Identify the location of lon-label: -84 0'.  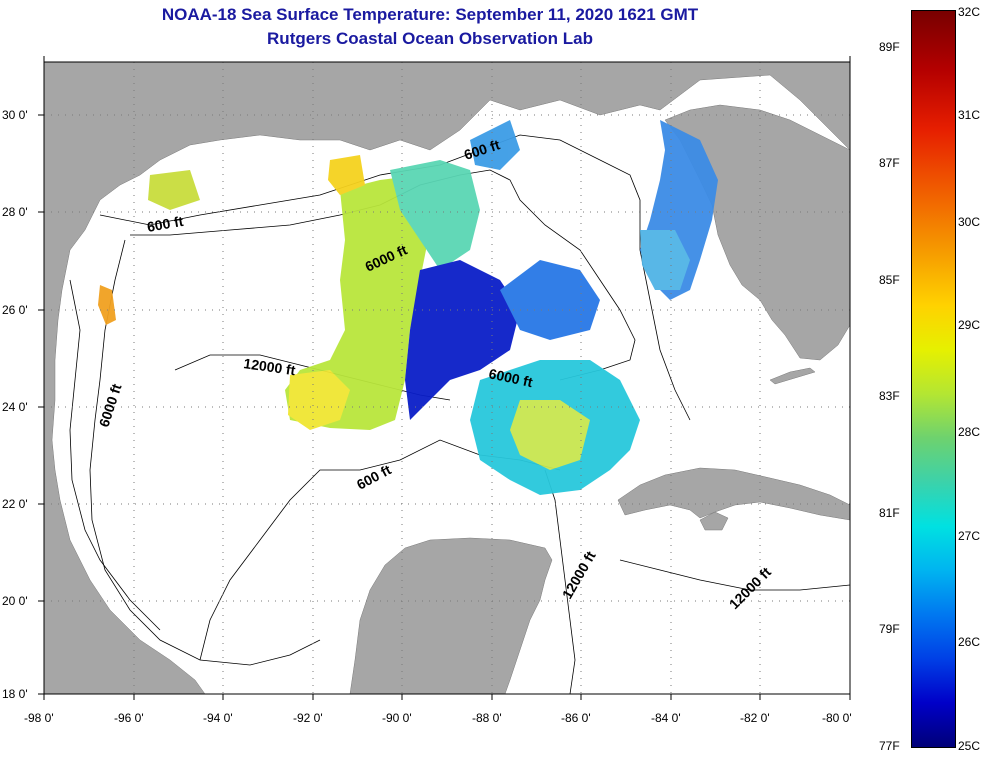
(666, 718).